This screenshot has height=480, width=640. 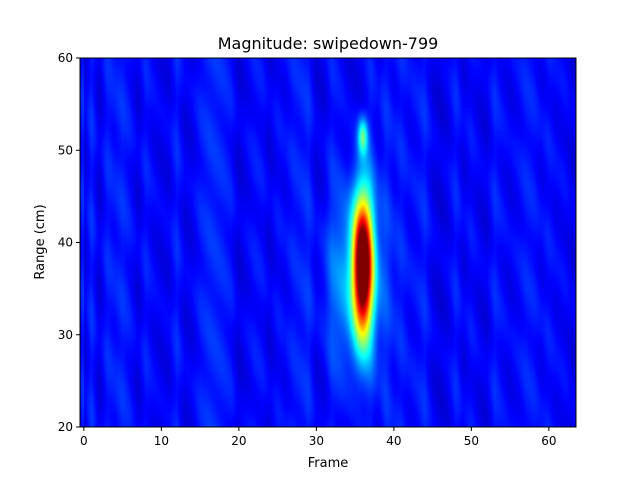 What do you see at coordinates (238, 441) in the screenshot?
I see `x-tick-label: 20` at bounding box center [238, 441].